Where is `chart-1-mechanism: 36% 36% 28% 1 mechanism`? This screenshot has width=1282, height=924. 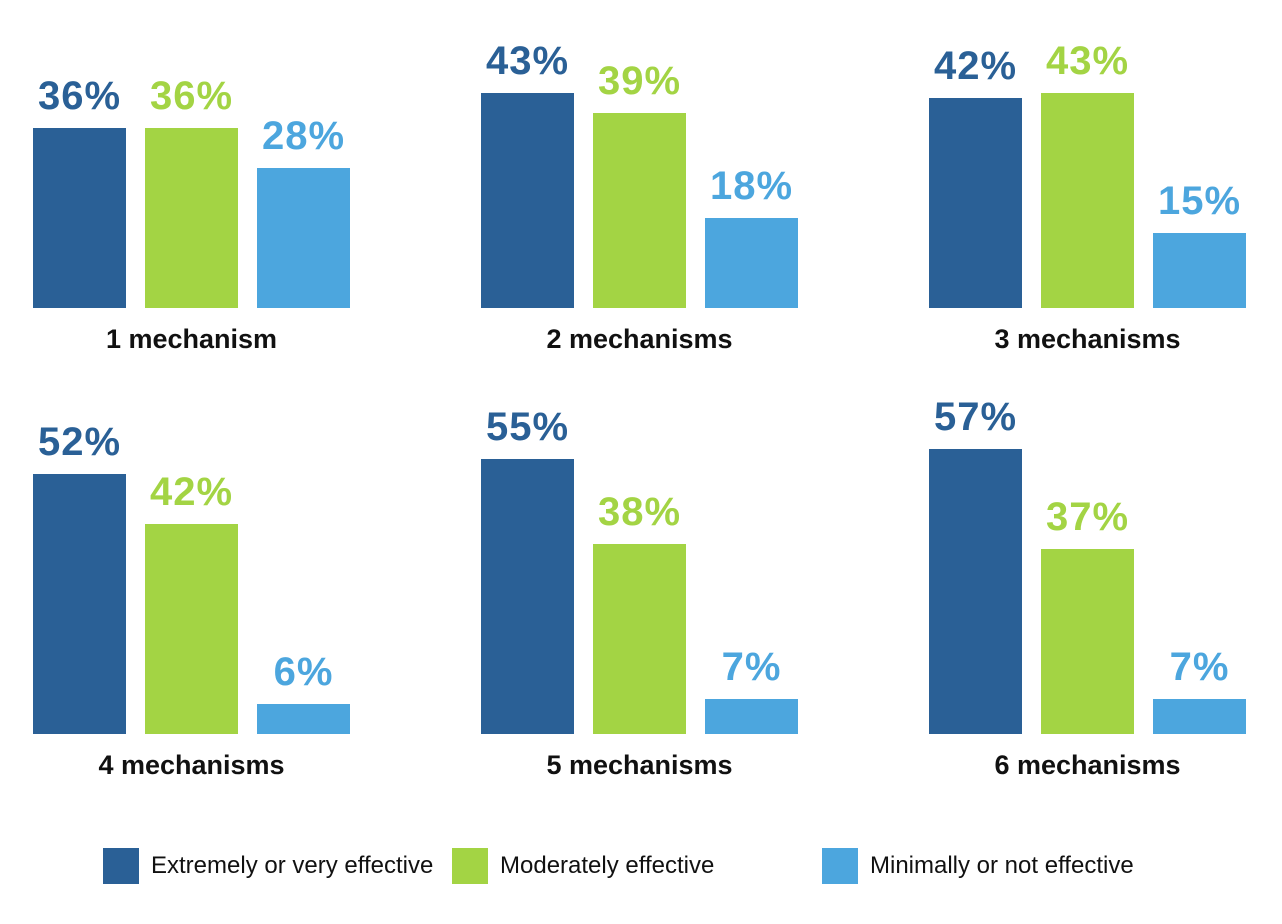
chart-1-mechanism: 36% 36% 28% 1 mechanism is located at coordinates (191, 181).